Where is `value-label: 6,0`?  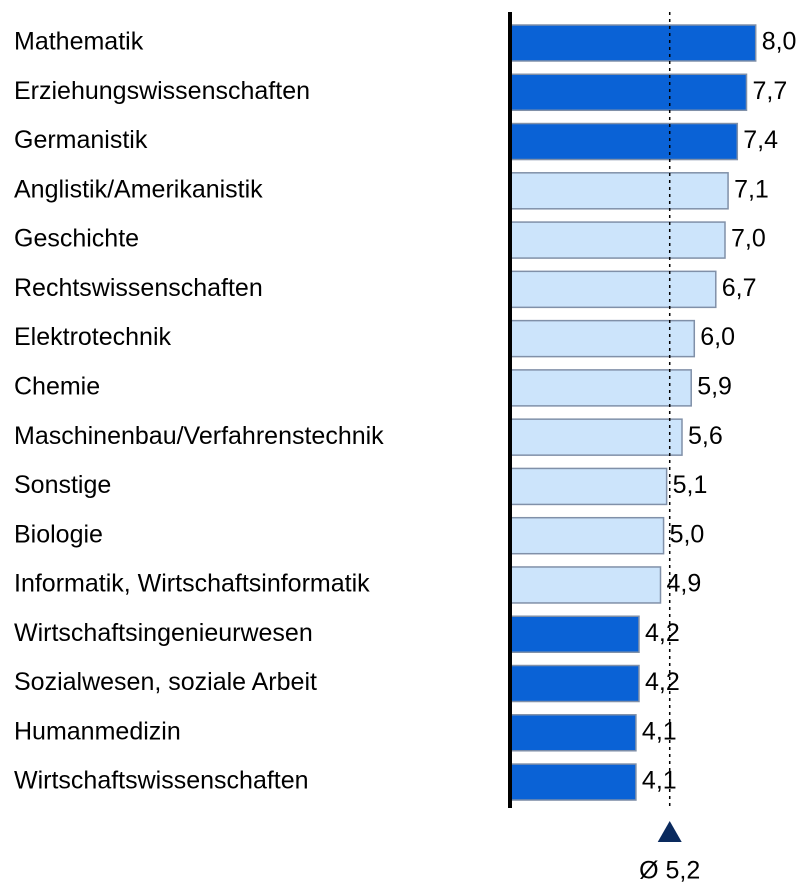 value-label: 6,0 is located at coordinates (717, 337).